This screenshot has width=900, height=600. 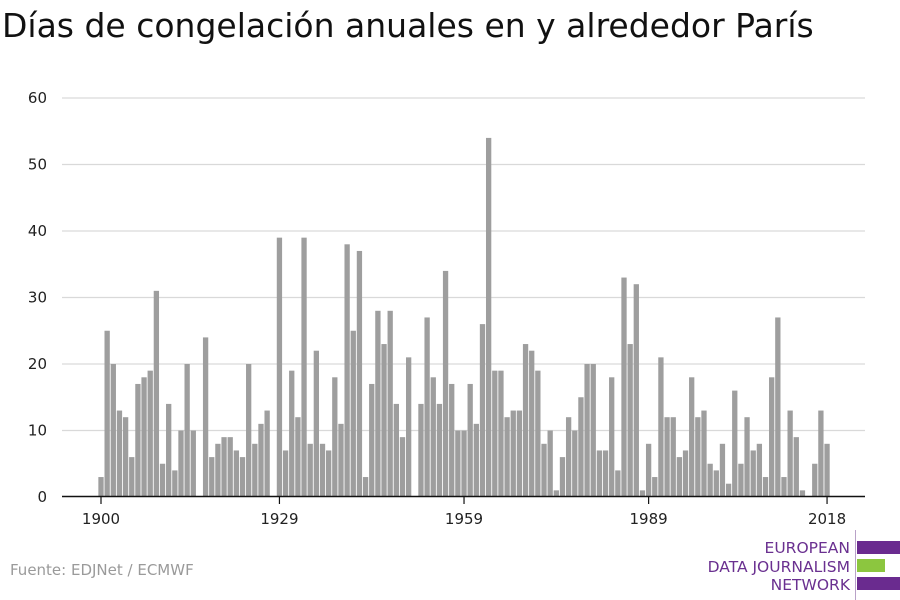 I want to click on bar-2012, so click(x=790, y=453).